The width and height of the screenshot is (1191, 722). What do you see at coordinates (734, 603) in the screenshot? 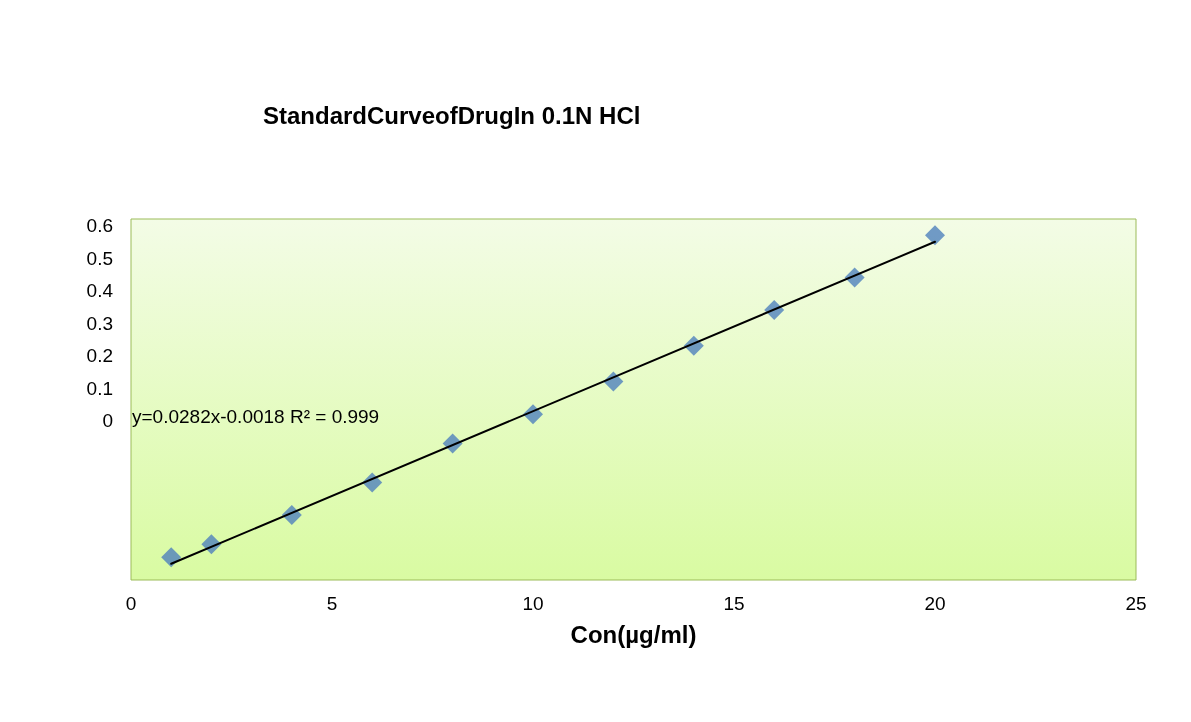
I see `x-tick-label: 15` at bounding box center [734, 603].